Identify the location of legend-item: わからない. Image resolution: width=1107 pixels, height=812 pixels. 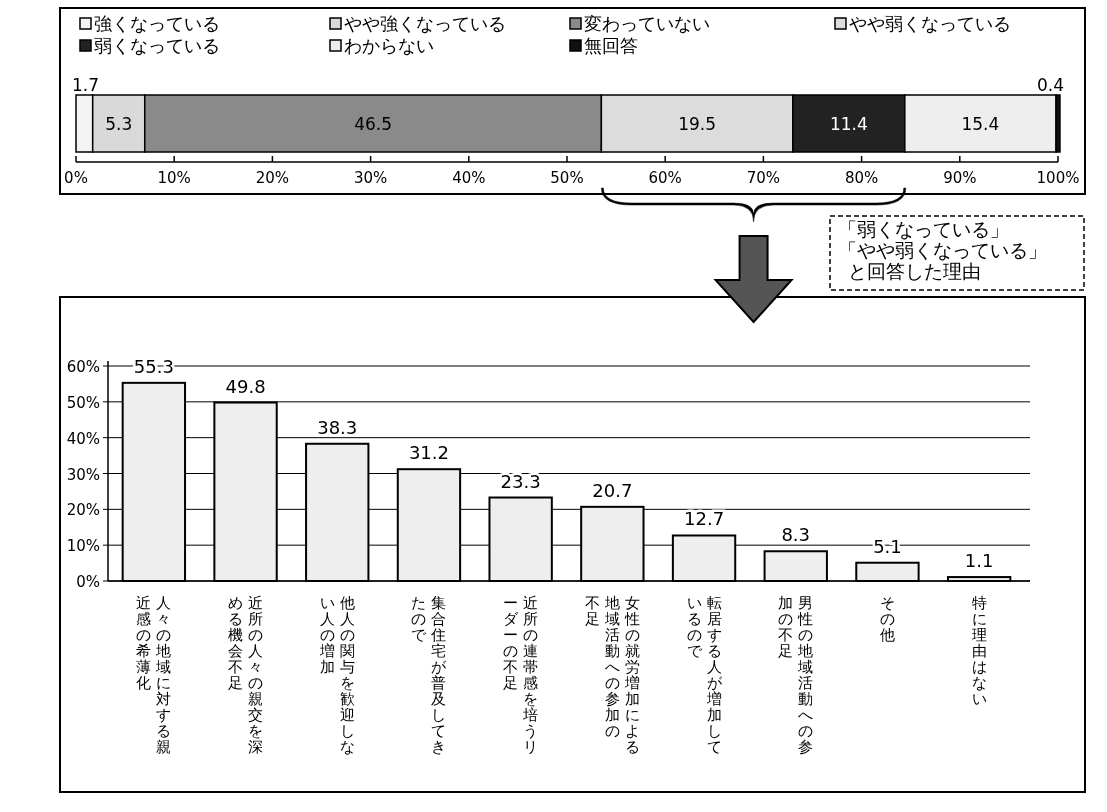
(381, 45).